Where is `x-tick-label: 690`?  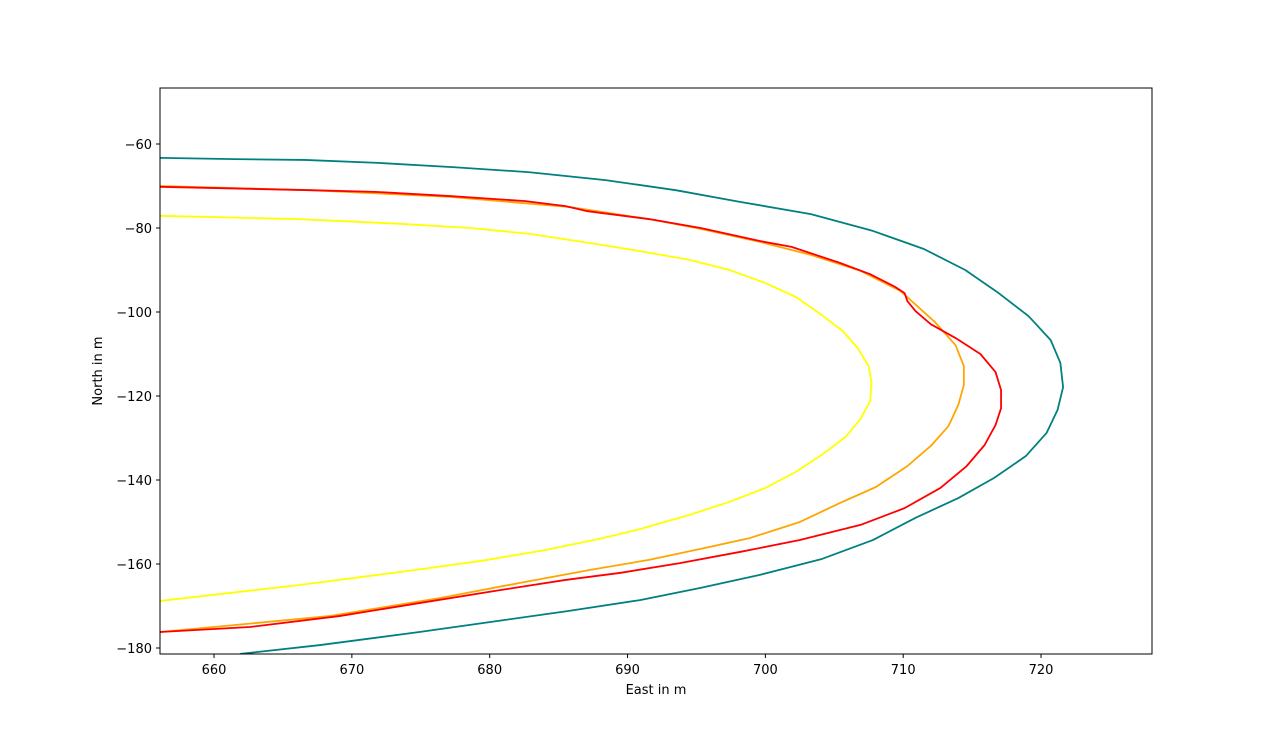
x-tick-label: 690 is located at coordinates (627, 670).